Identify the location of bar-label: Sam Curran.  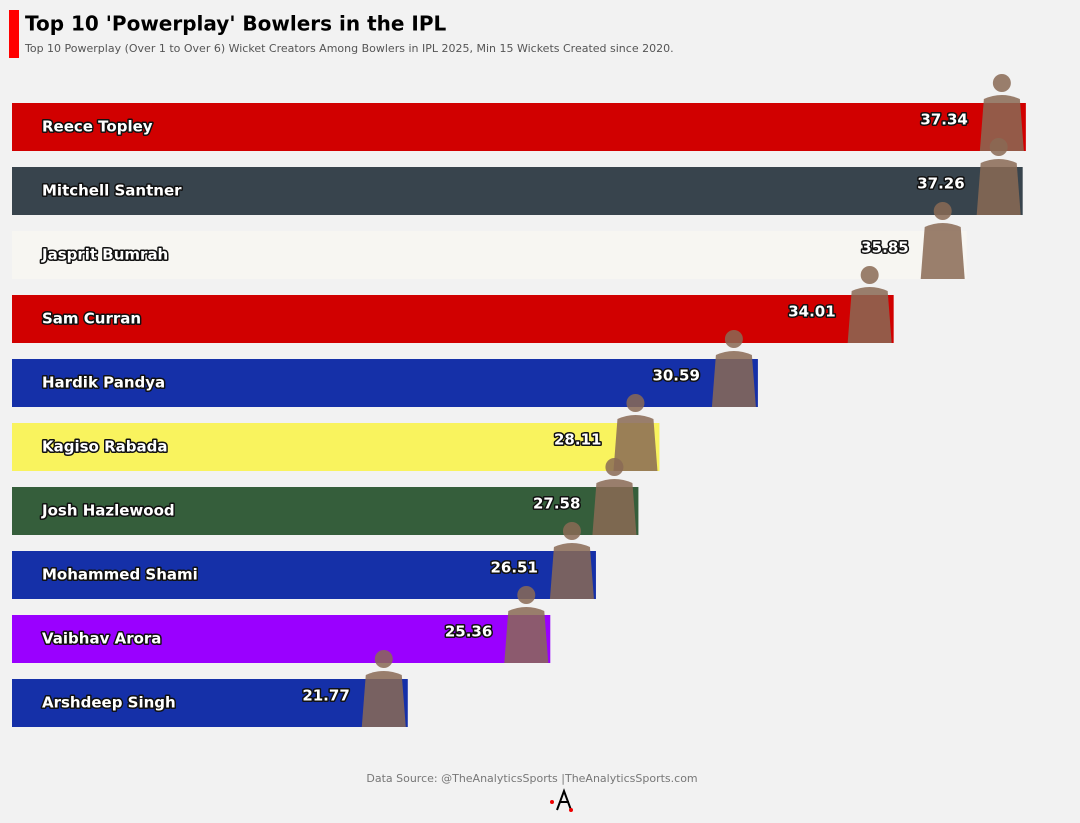
(91, 319).